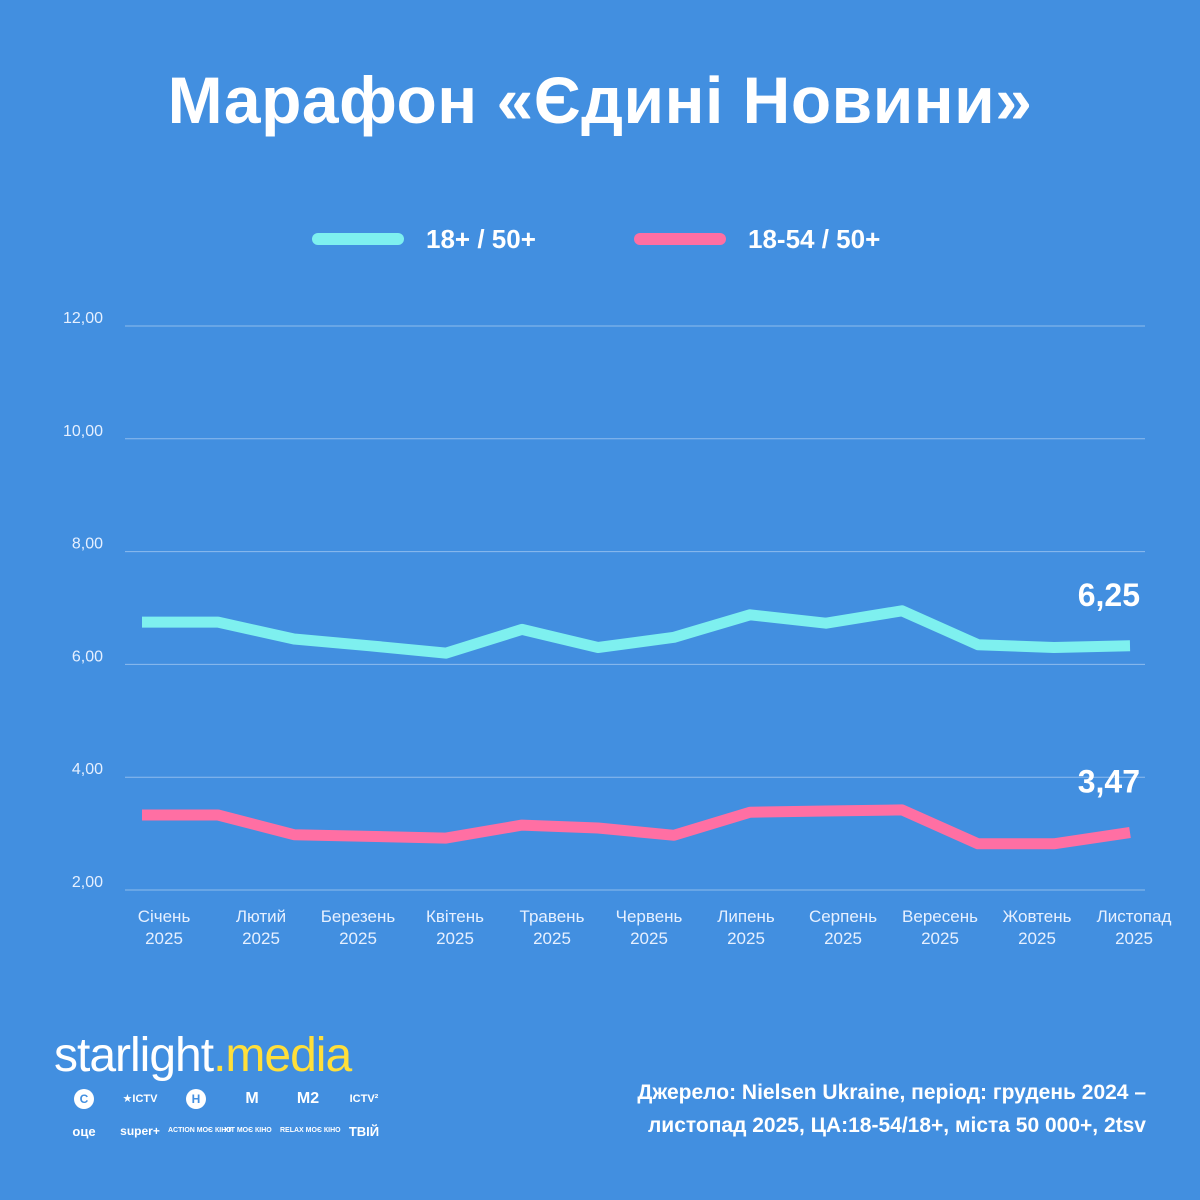  What do you see at coordinates (261, 916) in the screenshot?
I see `x-tick-label: Лютий` at bounding box center [261, 916].